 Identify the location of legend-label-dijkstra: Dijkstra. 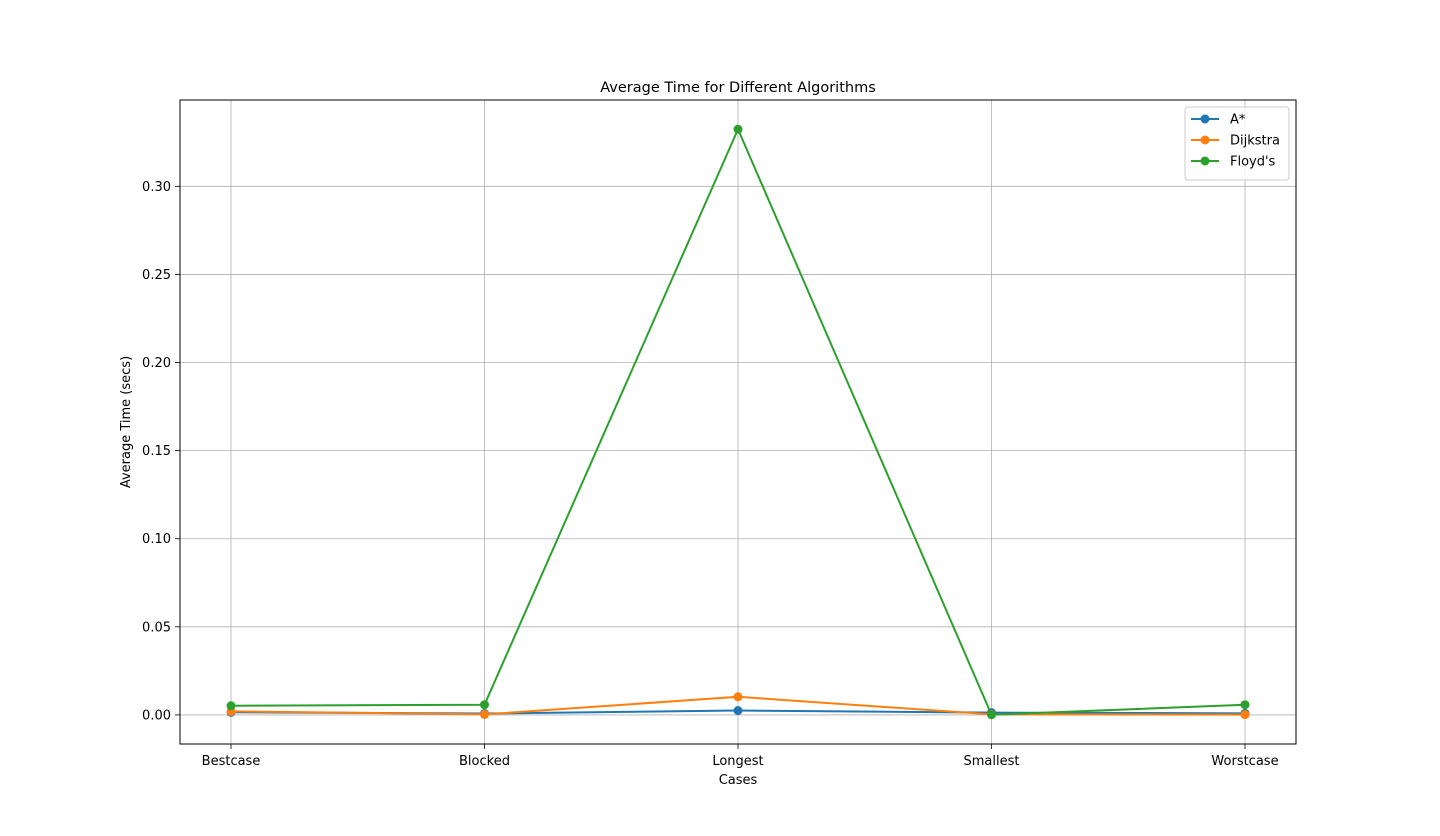
(1255, 141).